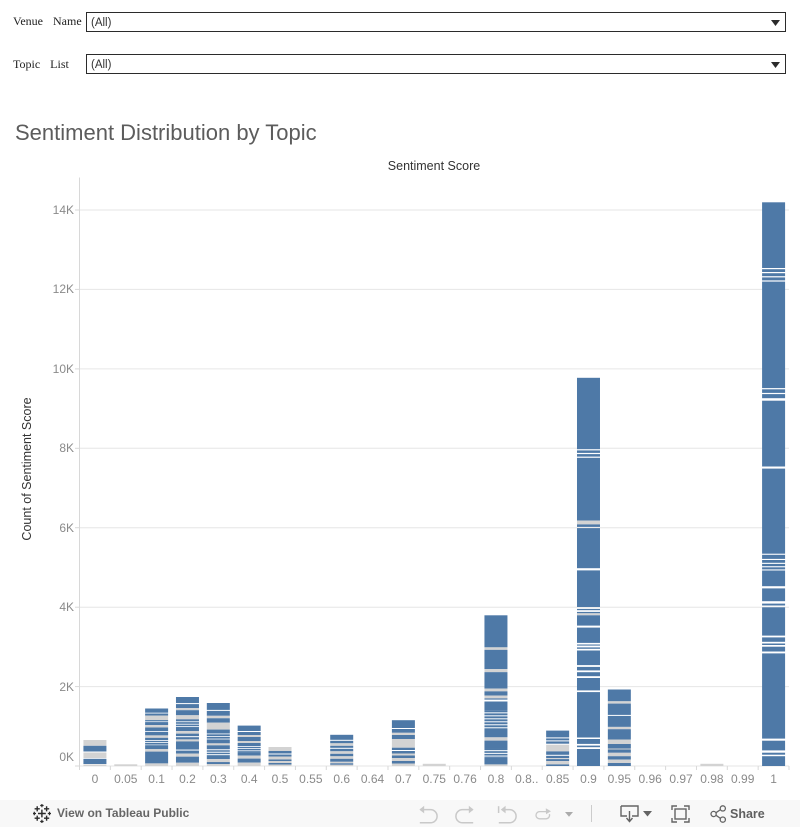  Describe the element at coordinates (95, 779) in the screenshot. I see `svg-text: 0` at that location.